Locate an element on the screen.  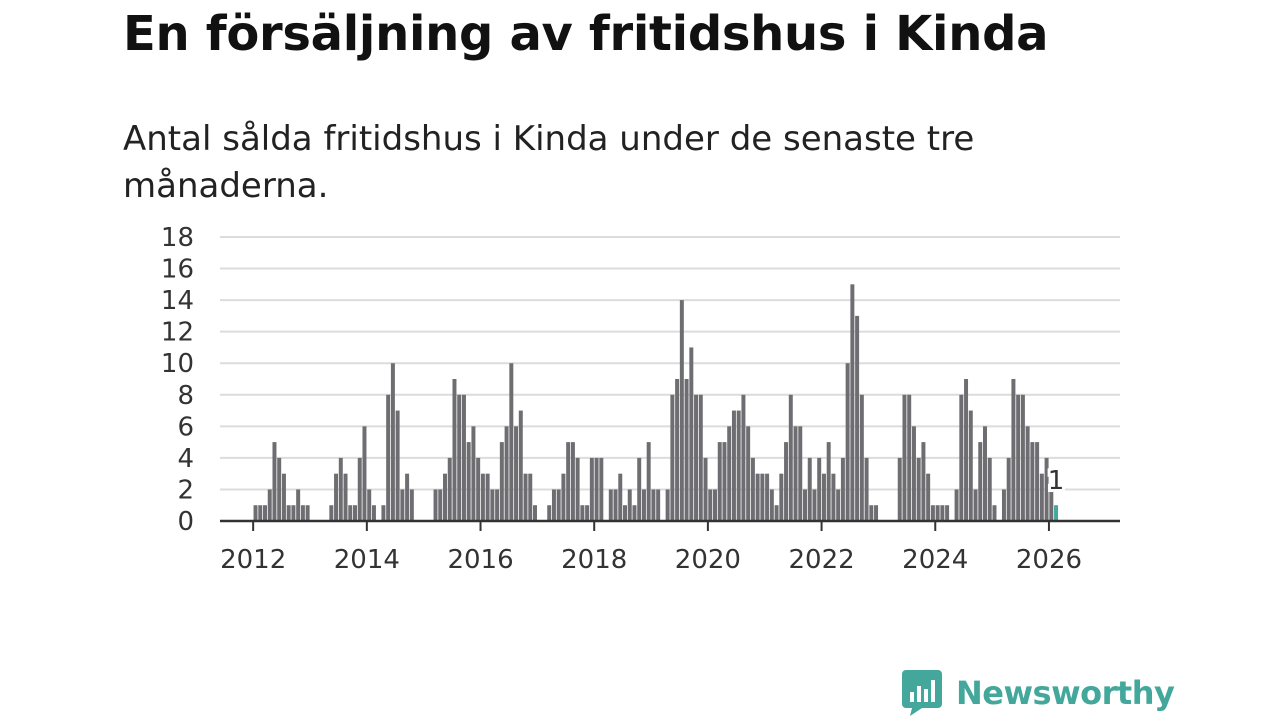
y-tick-label: 14 is located at coordinates (177, 301).